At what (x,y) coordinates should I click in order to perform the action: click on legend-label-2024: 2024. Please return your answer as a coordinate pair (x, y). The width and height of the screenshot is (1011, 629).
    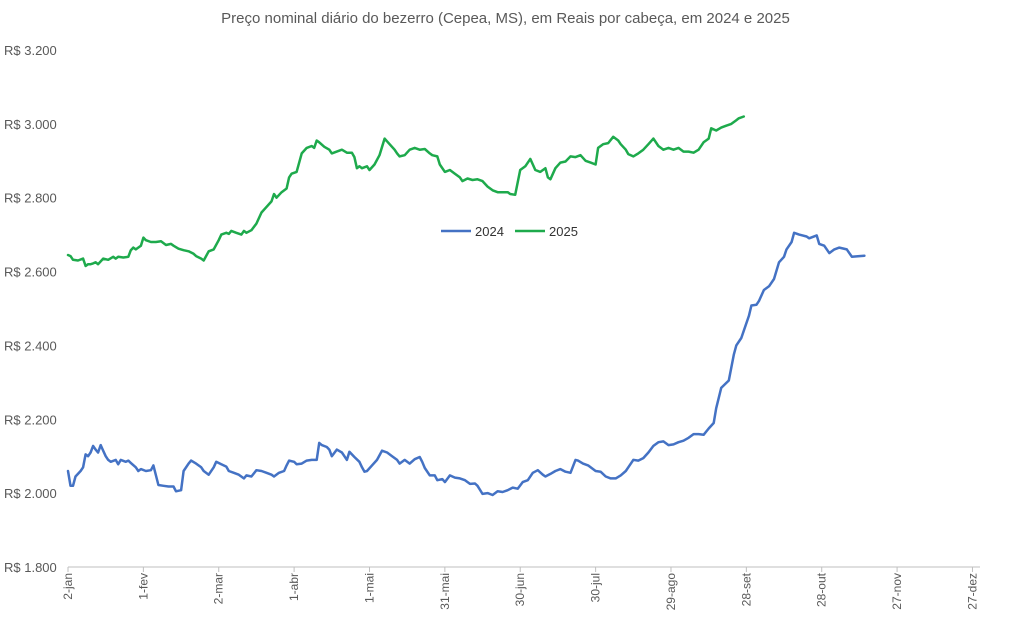
    Looking at the image, I should click on (489, 231).